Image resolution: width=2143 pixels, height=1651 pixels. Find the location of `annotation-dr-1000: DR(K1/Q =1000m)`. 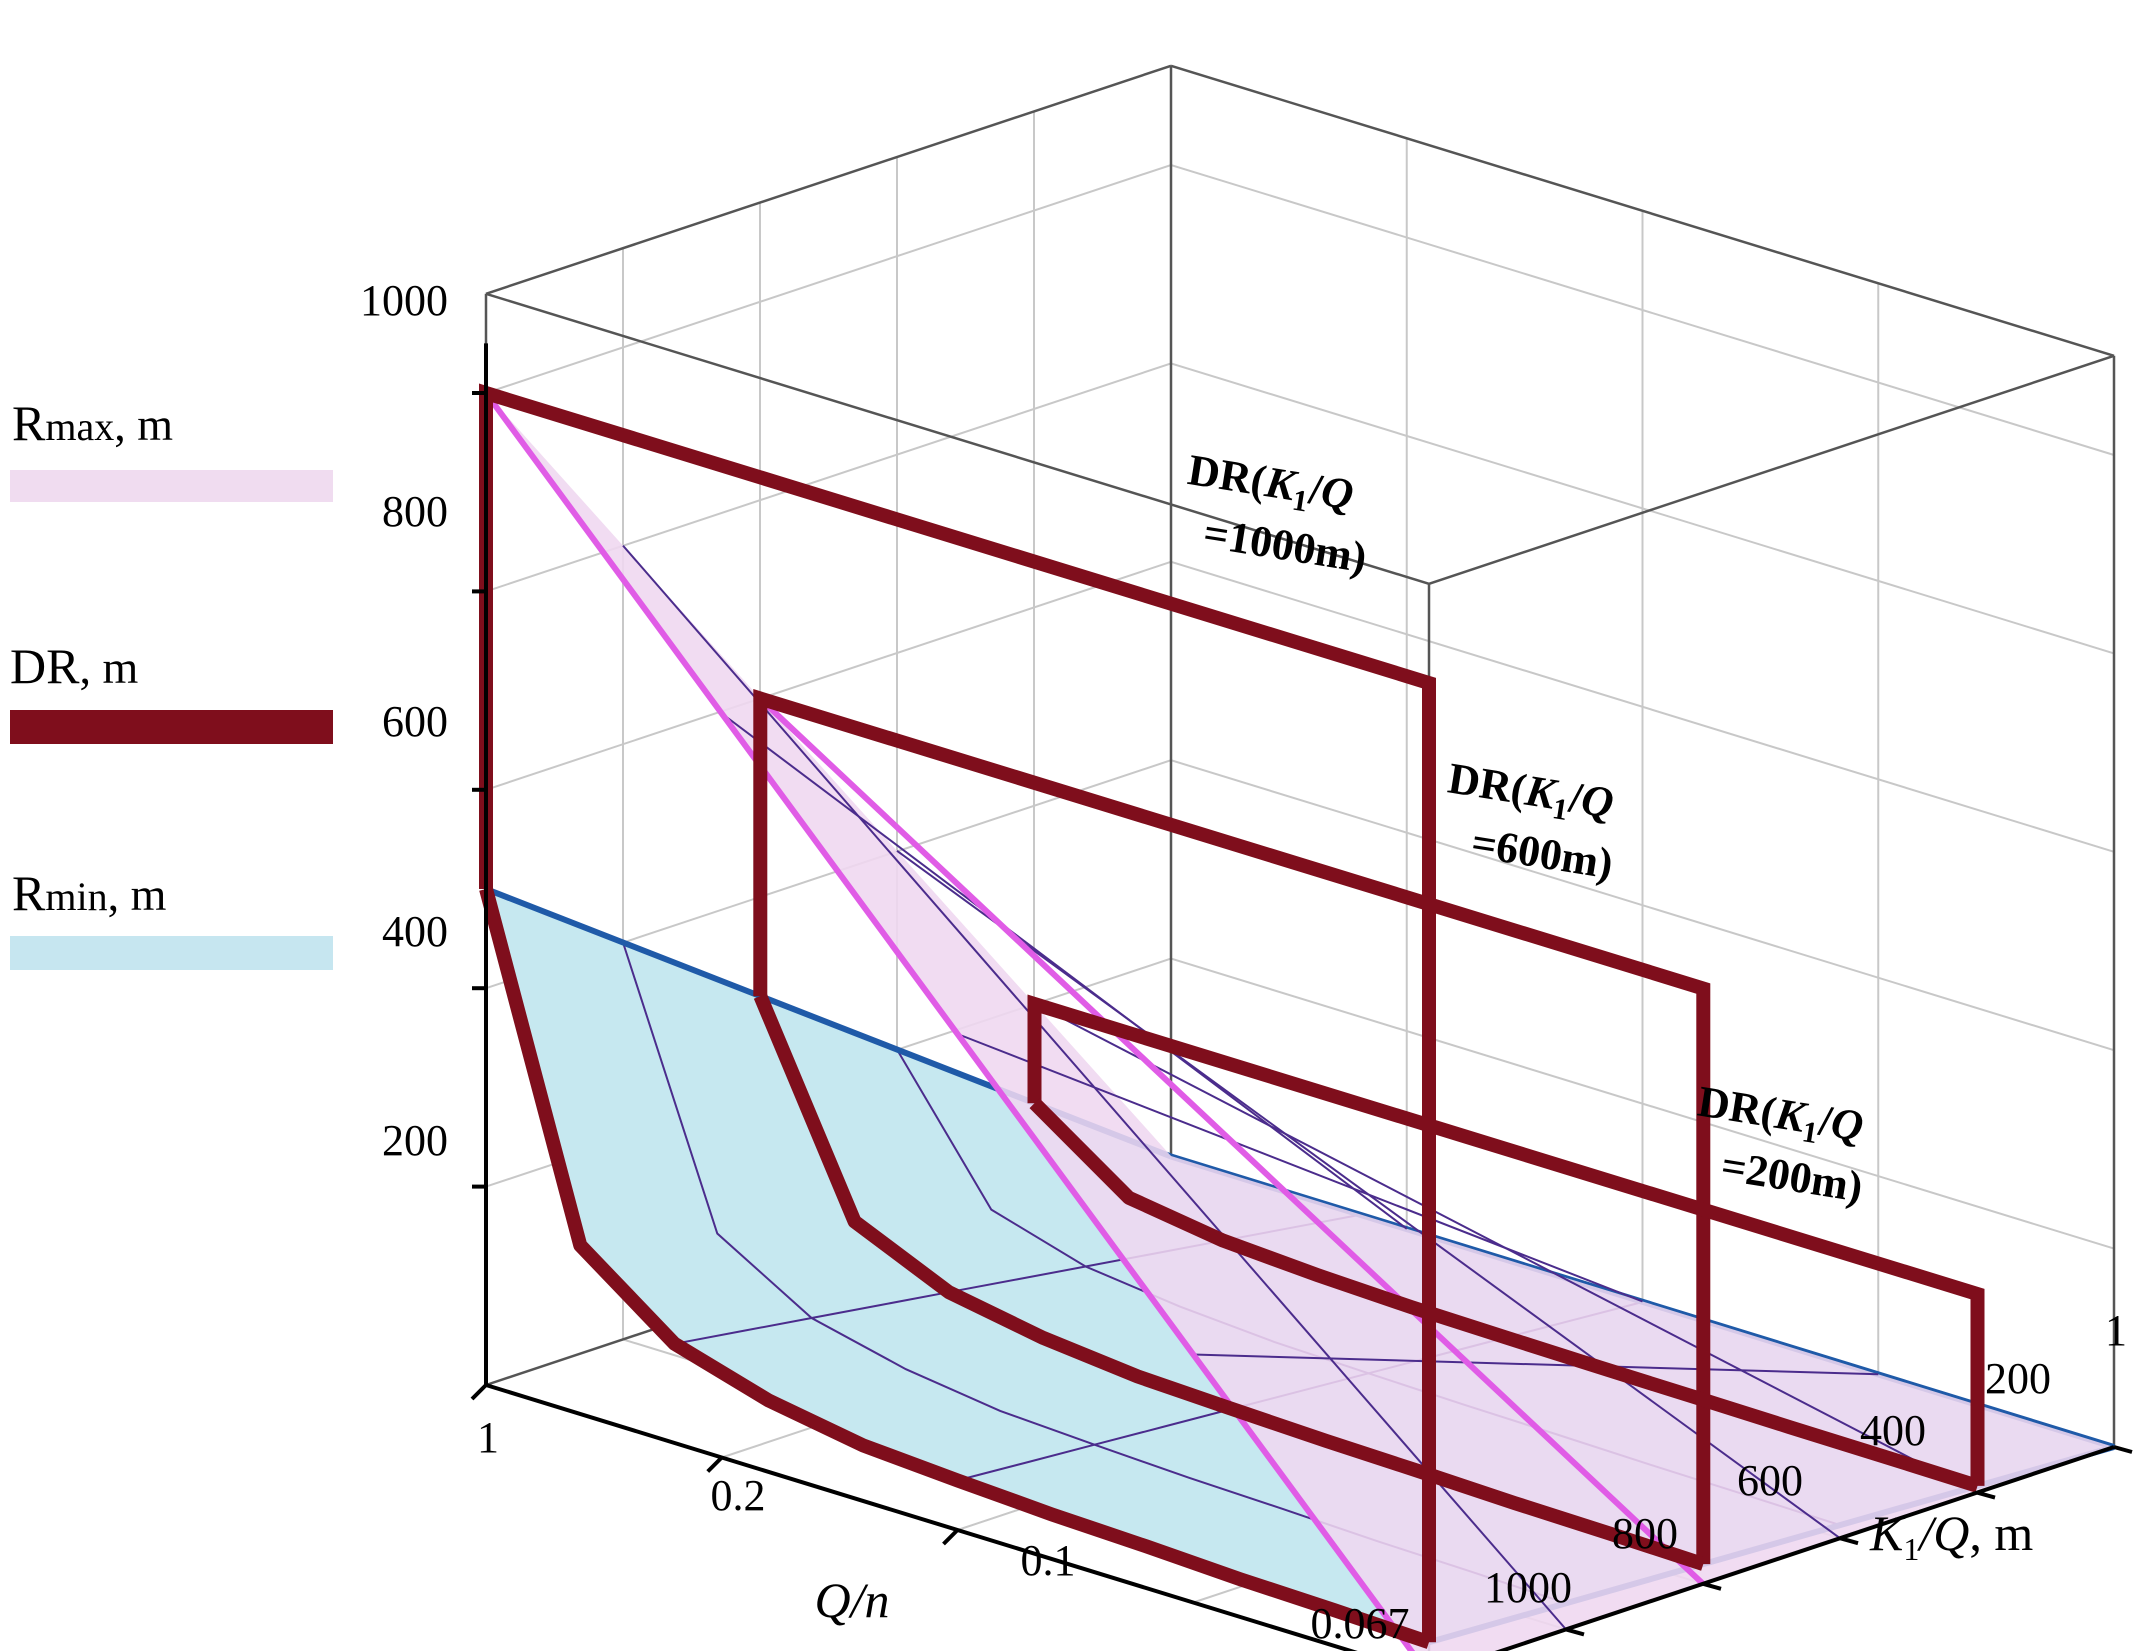

annotation-dr-1000: DR(K1/Q =1000m) is located at coordinates (1277, 513).